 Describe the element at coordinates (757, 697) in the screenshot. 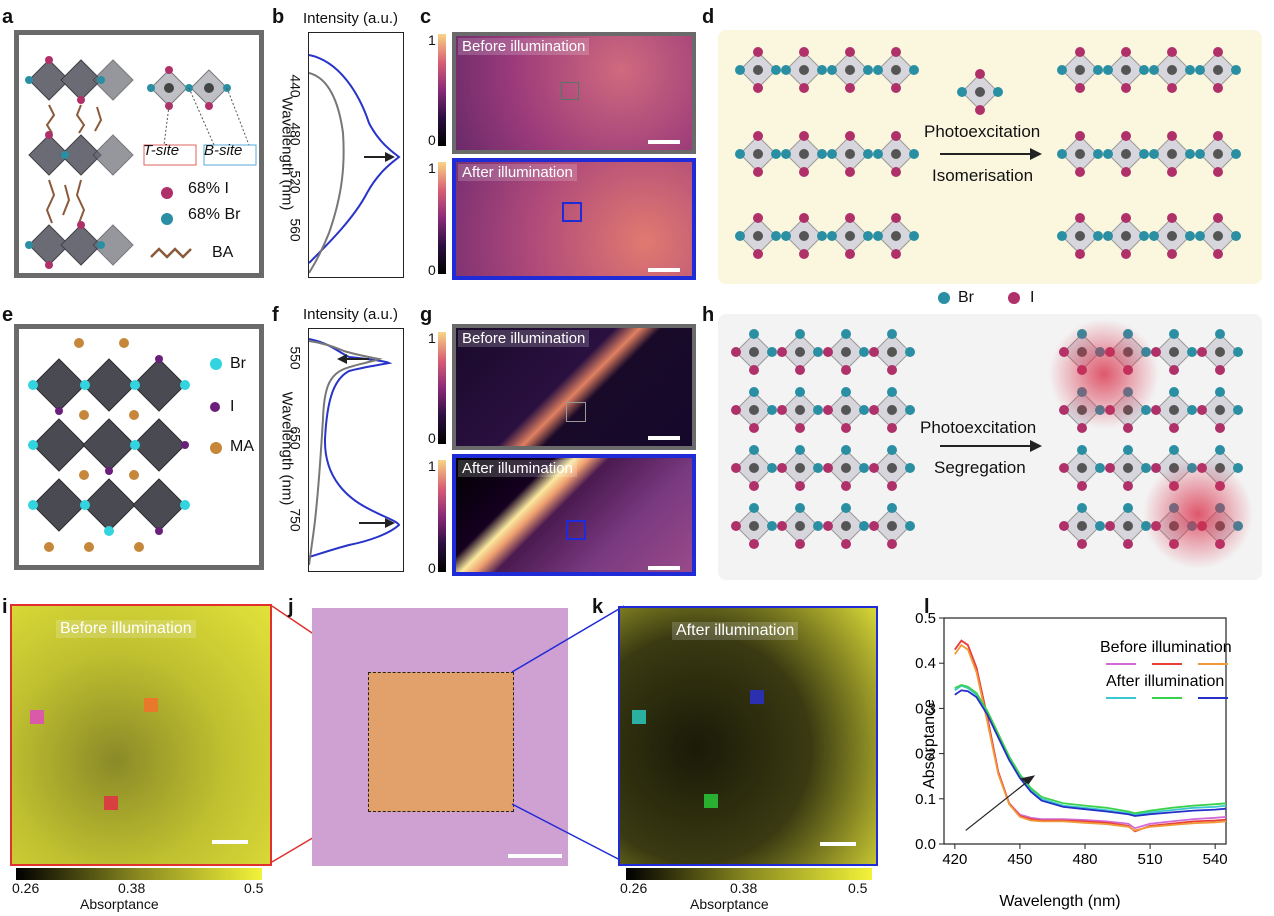

I see `panel-k-roi-blue` at that location.